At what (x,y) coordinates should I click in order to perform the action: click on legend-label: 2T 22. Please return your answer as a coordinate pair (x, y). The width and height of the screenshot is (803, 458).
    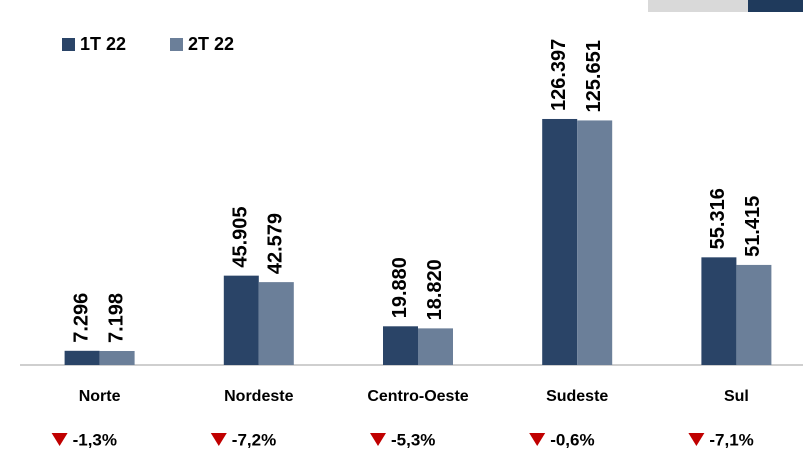
    Looking at the image, I should click on (211, 44).